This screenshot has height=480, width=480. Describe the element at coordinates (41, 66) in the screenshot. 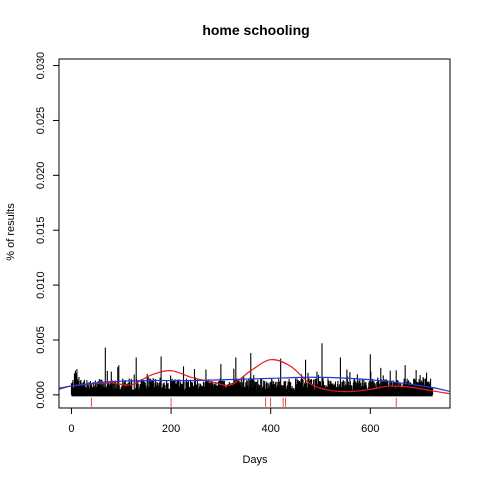

I see `y-tick-label: 0.030` at that location.